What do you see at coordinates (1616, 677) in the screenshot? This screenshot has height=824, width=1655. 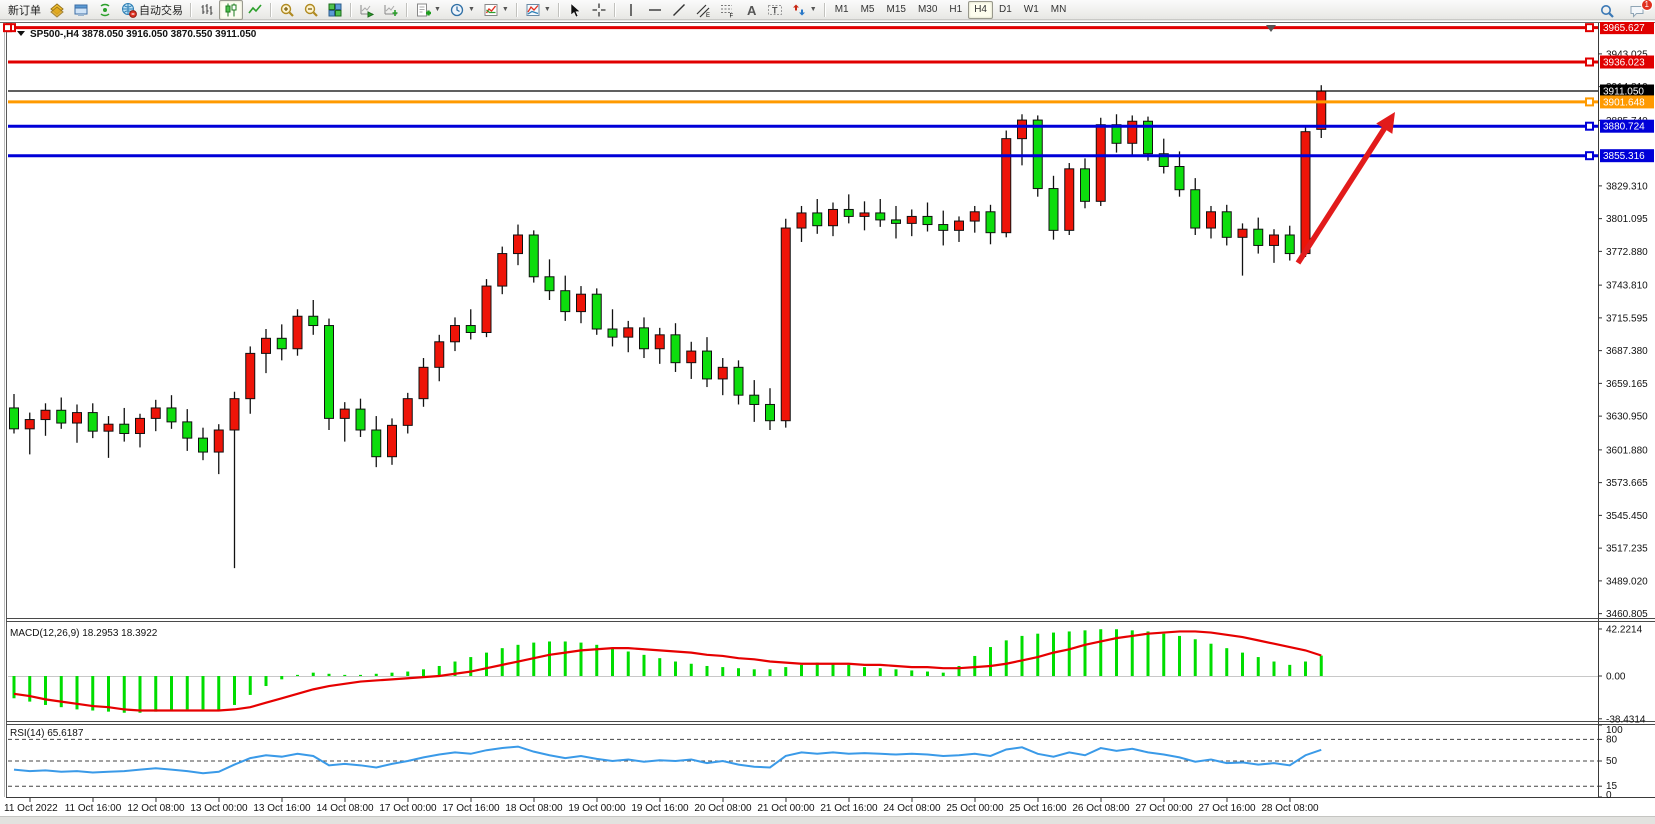 I see `macd-axis-label: 0.00` at bounding box center [1616, 677].